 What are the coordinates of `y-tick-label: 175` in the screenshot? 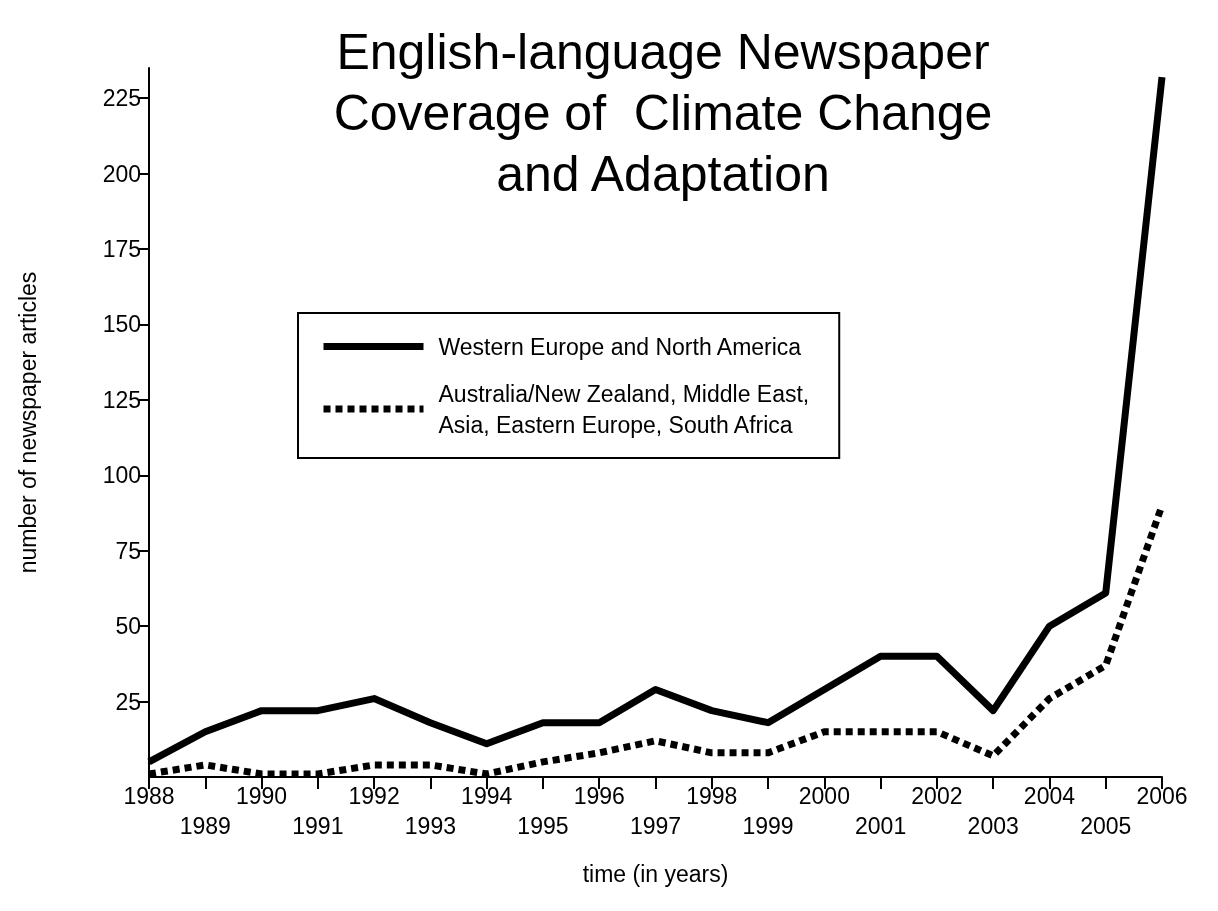 It's located at (121, 249).